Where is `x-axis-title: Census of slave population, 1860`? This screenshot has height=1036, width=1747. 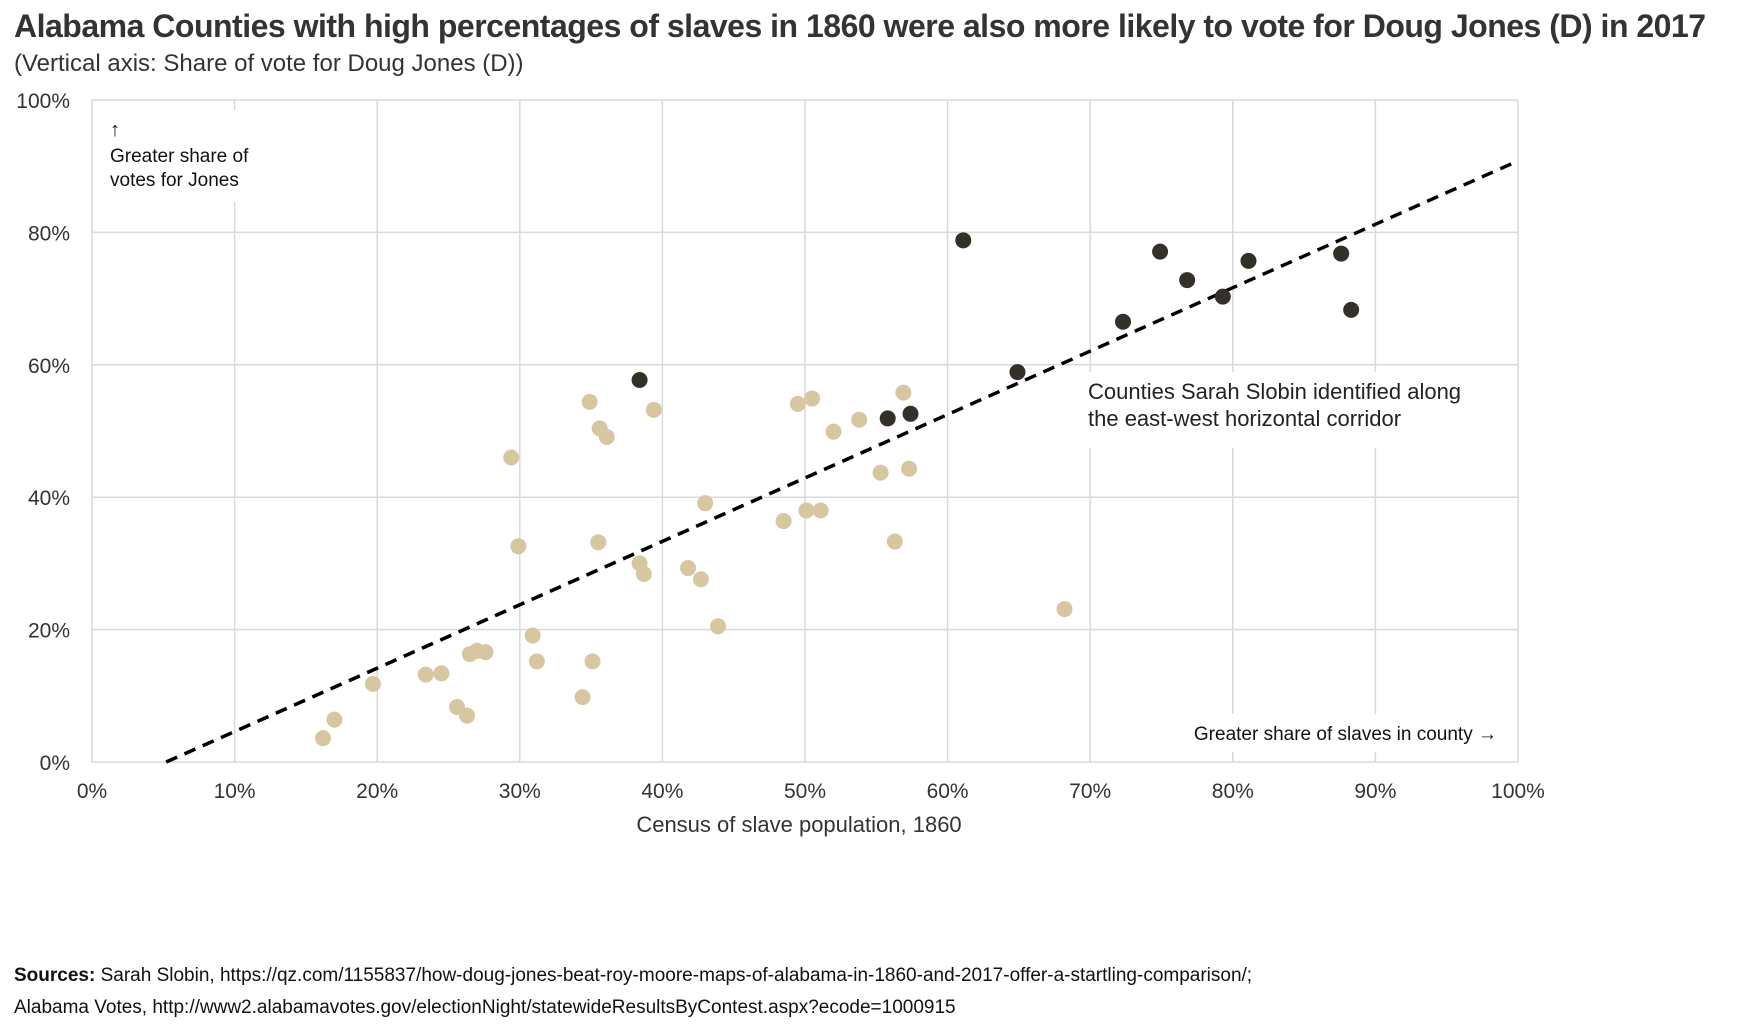 x-axis-title: Census of slave population, 1860 is located at coordinates (798, 824).